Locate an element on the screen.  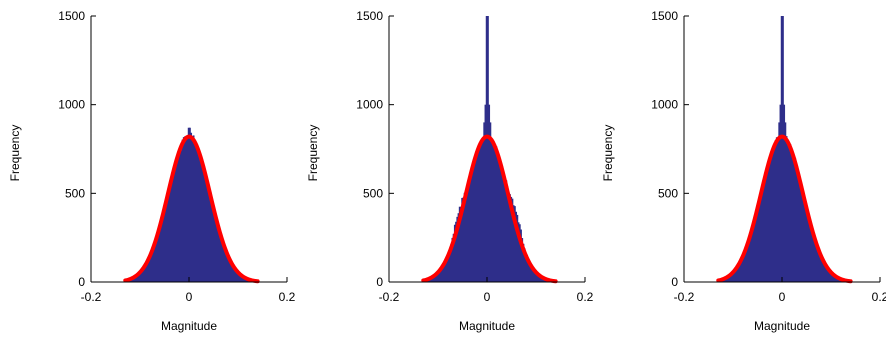
histogram-bars is located at coordinates (487, 149).